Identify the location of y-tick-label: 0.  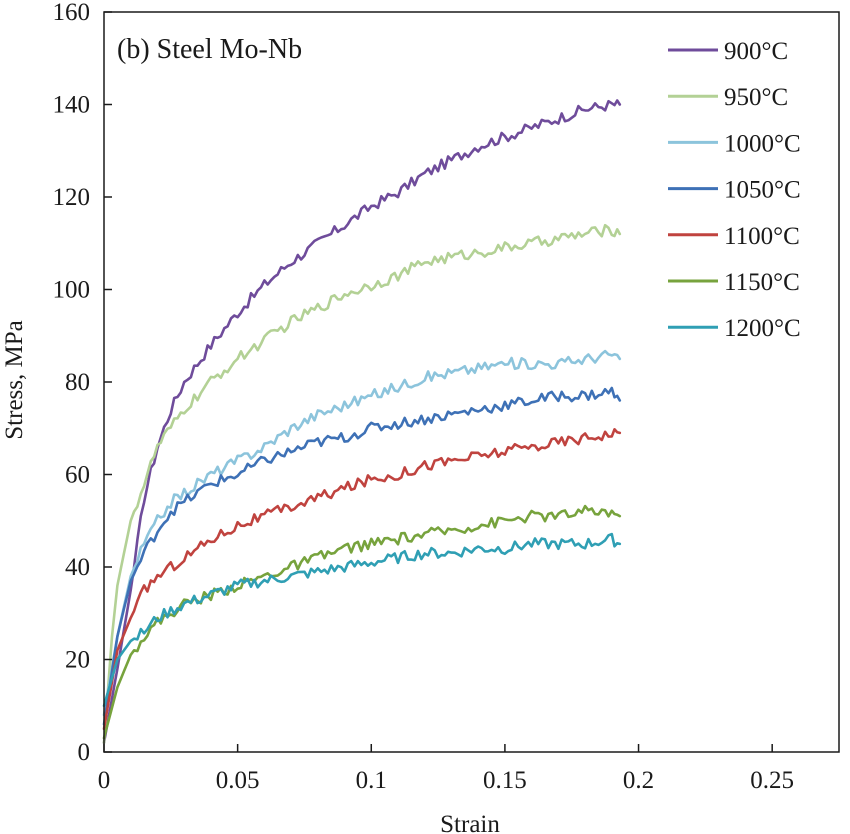
(84, 752).